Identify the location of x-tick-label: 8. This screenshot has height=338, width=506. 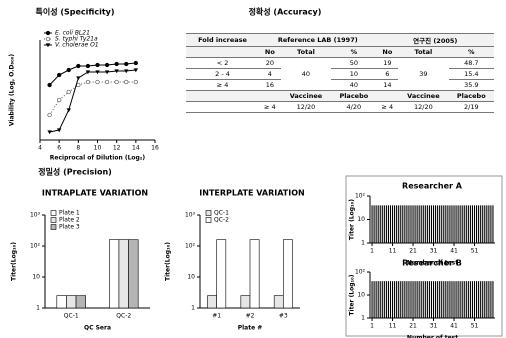
(78, 148).